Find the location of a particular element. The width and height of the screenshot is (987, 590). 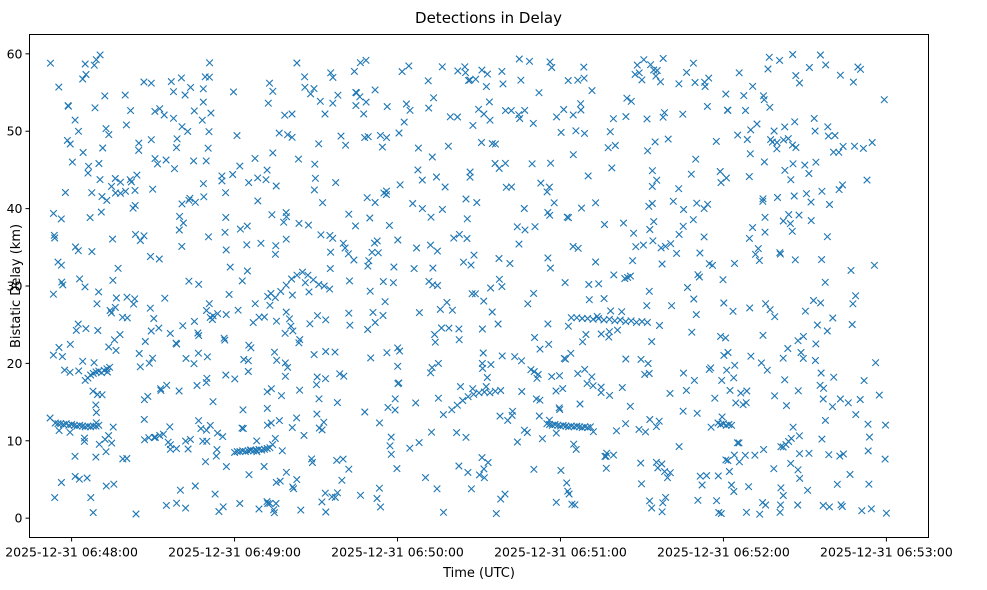

y-axis-title: Bistatic Delay (km) is located at coordinates (16, 286).